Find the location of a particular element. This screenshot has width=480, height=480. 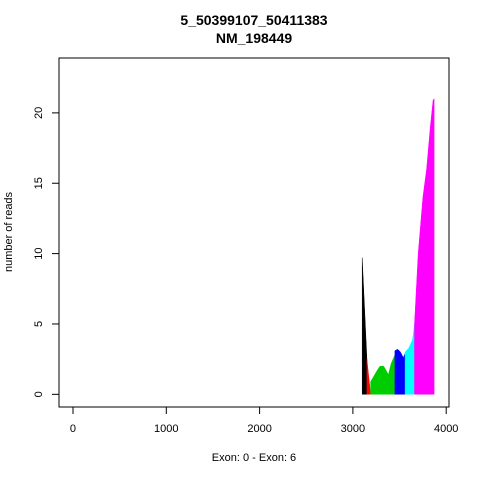

x-tick-label: 2000 is located at coordinates (259, 429).